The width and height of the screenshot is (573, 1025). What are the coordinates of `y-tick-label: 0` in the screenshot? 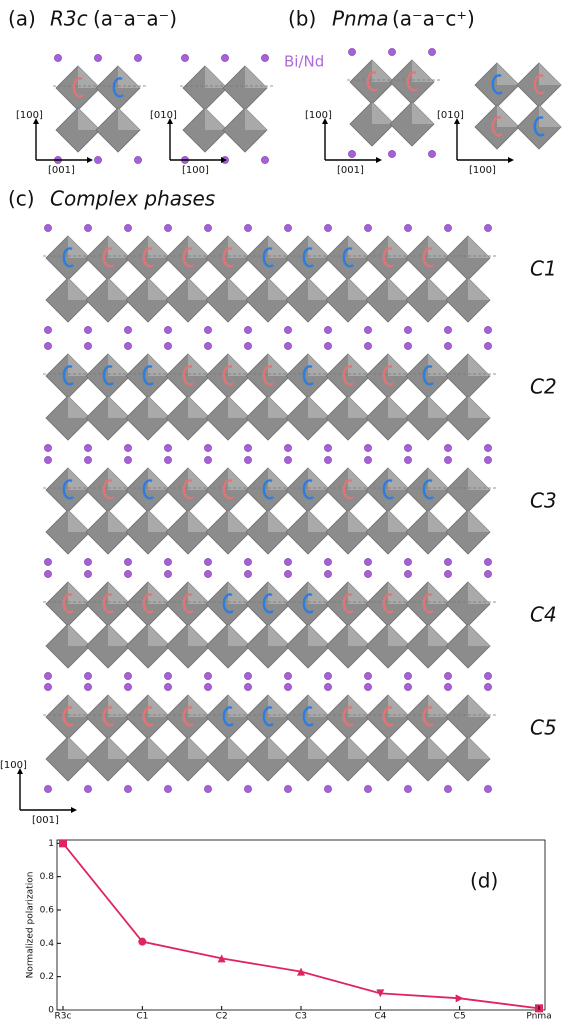 It's located at (51, 1011).